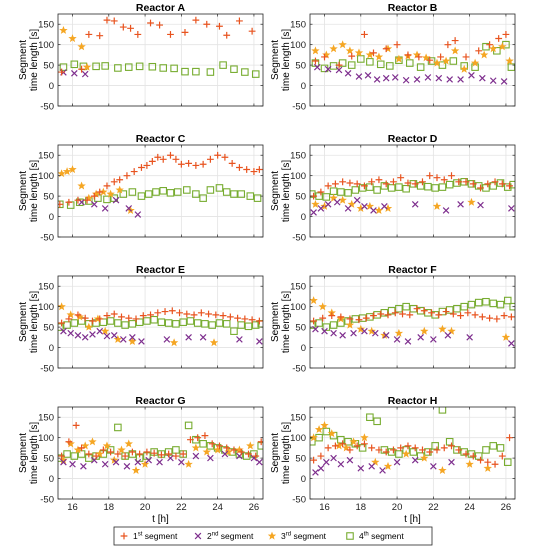 The image size is (535, 550). Describe the element at coordinates (75, 48) in the screenshot. I see `series-3rd-segment` at that location.